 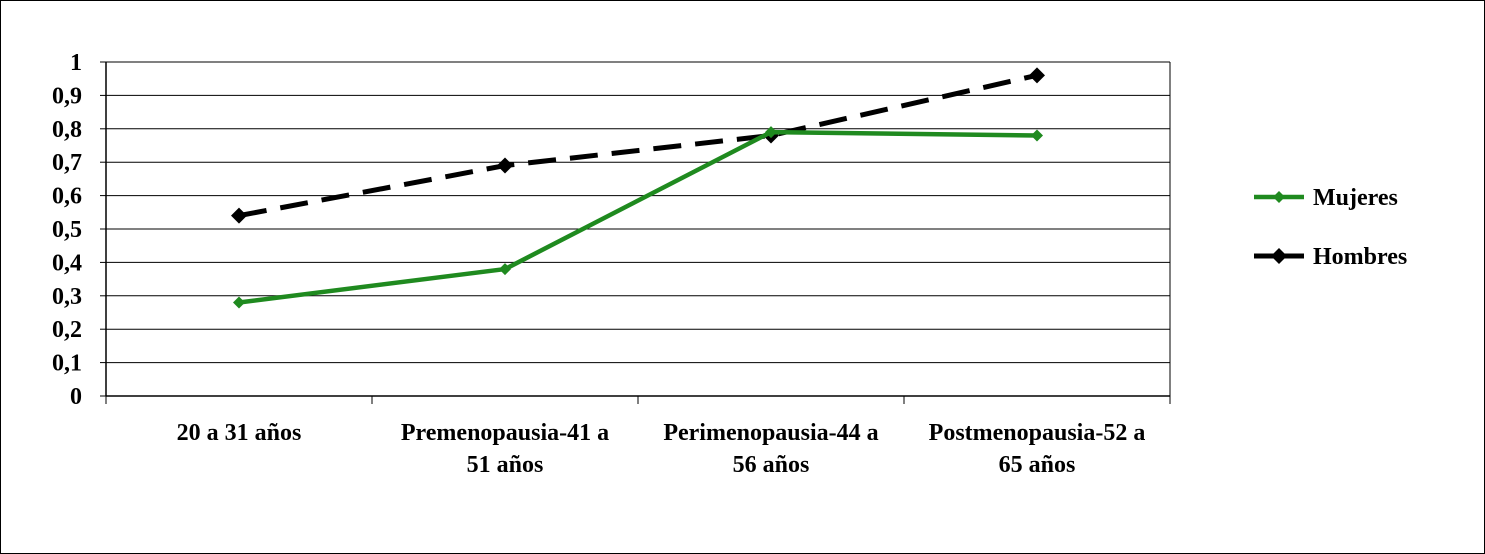 What do you see at coordinates (1279, 256) in the screenshot?
I see `legend-marker-hombres` at bounding box center [1279, 256].